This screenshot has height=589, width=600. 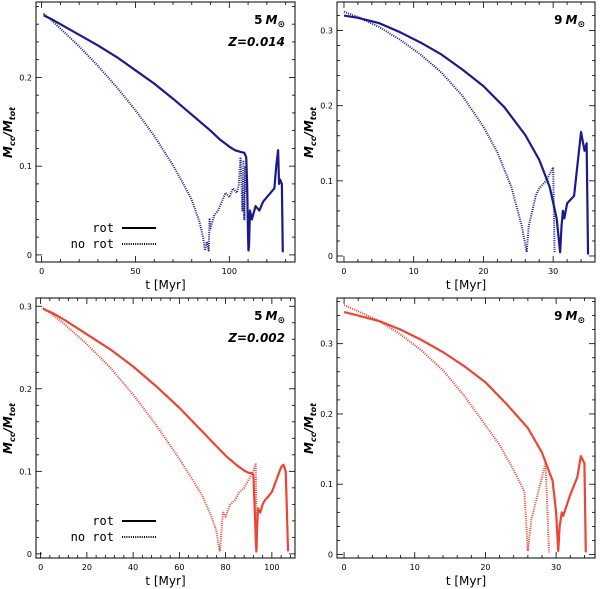 What do you see at coordinates (256, 42) in the screenshot?
I see `metallicity-annotation: Z=0.014` at bounding box center [256, 42].